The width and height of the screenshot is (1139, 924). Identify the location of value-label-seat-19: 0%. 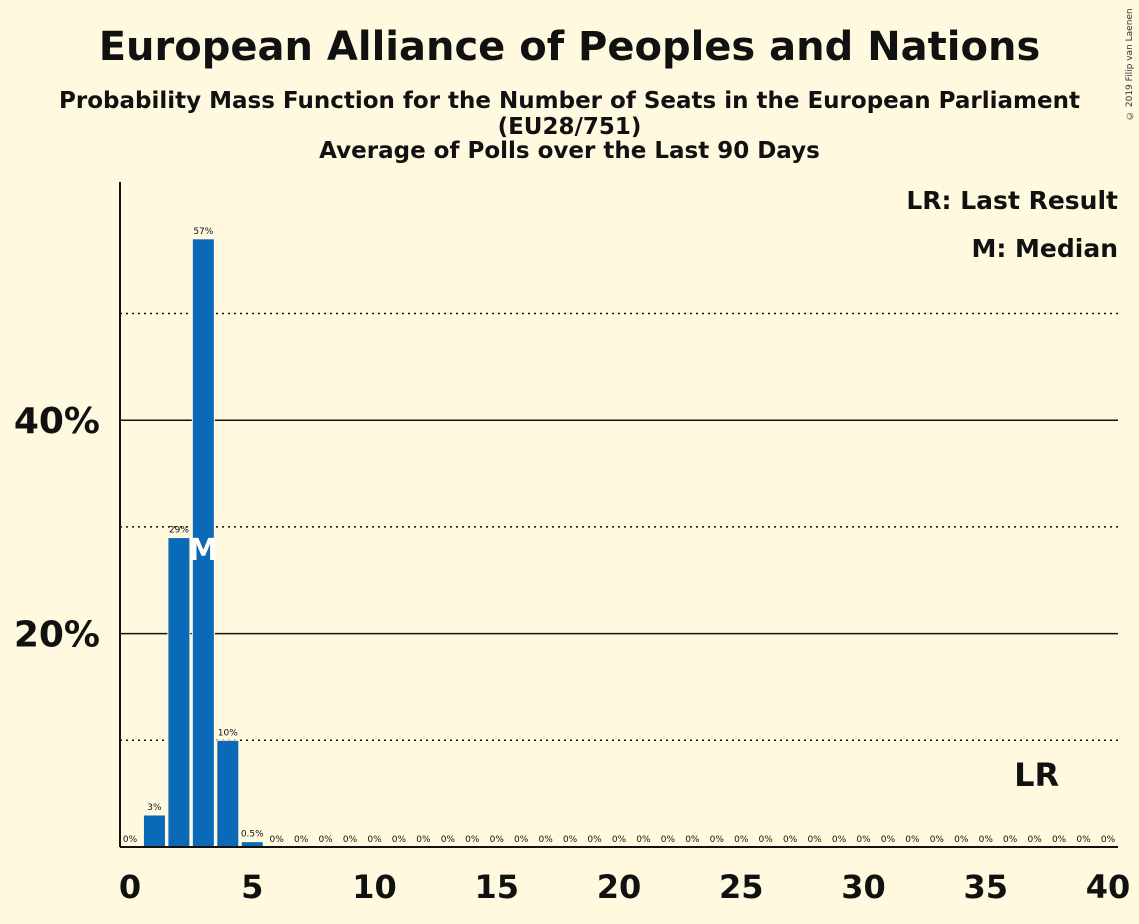
(594, 840).